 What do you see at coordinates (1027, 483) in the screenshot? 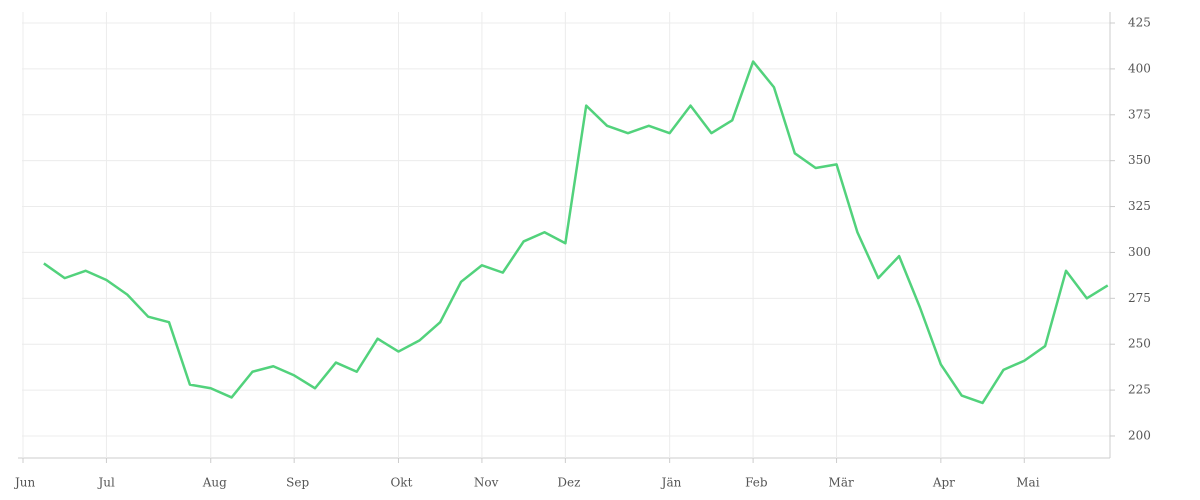
I see `x-tick-label: Mai` at bounding box center [1027, 483].